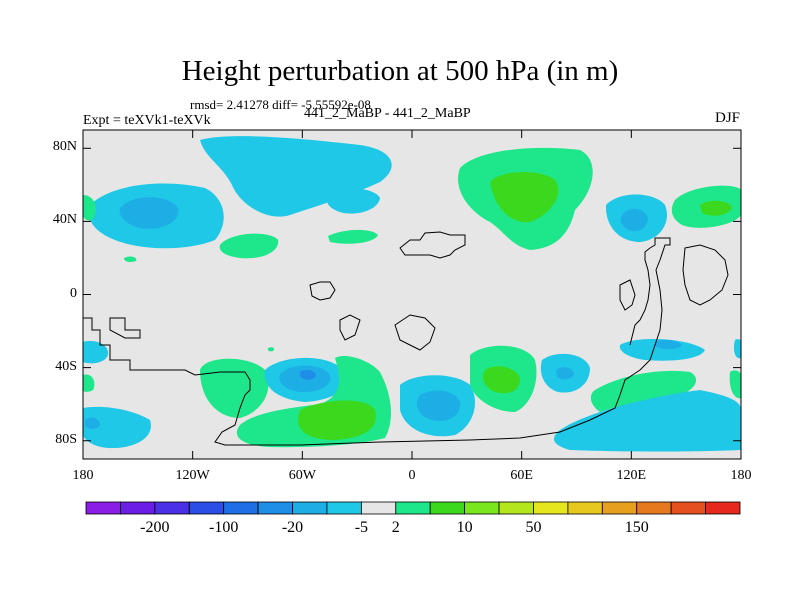  What do you see at coordinates (66, 439) in the screenshot?
I see `y-tick-label: 80S` at bounding box center [66, 439].